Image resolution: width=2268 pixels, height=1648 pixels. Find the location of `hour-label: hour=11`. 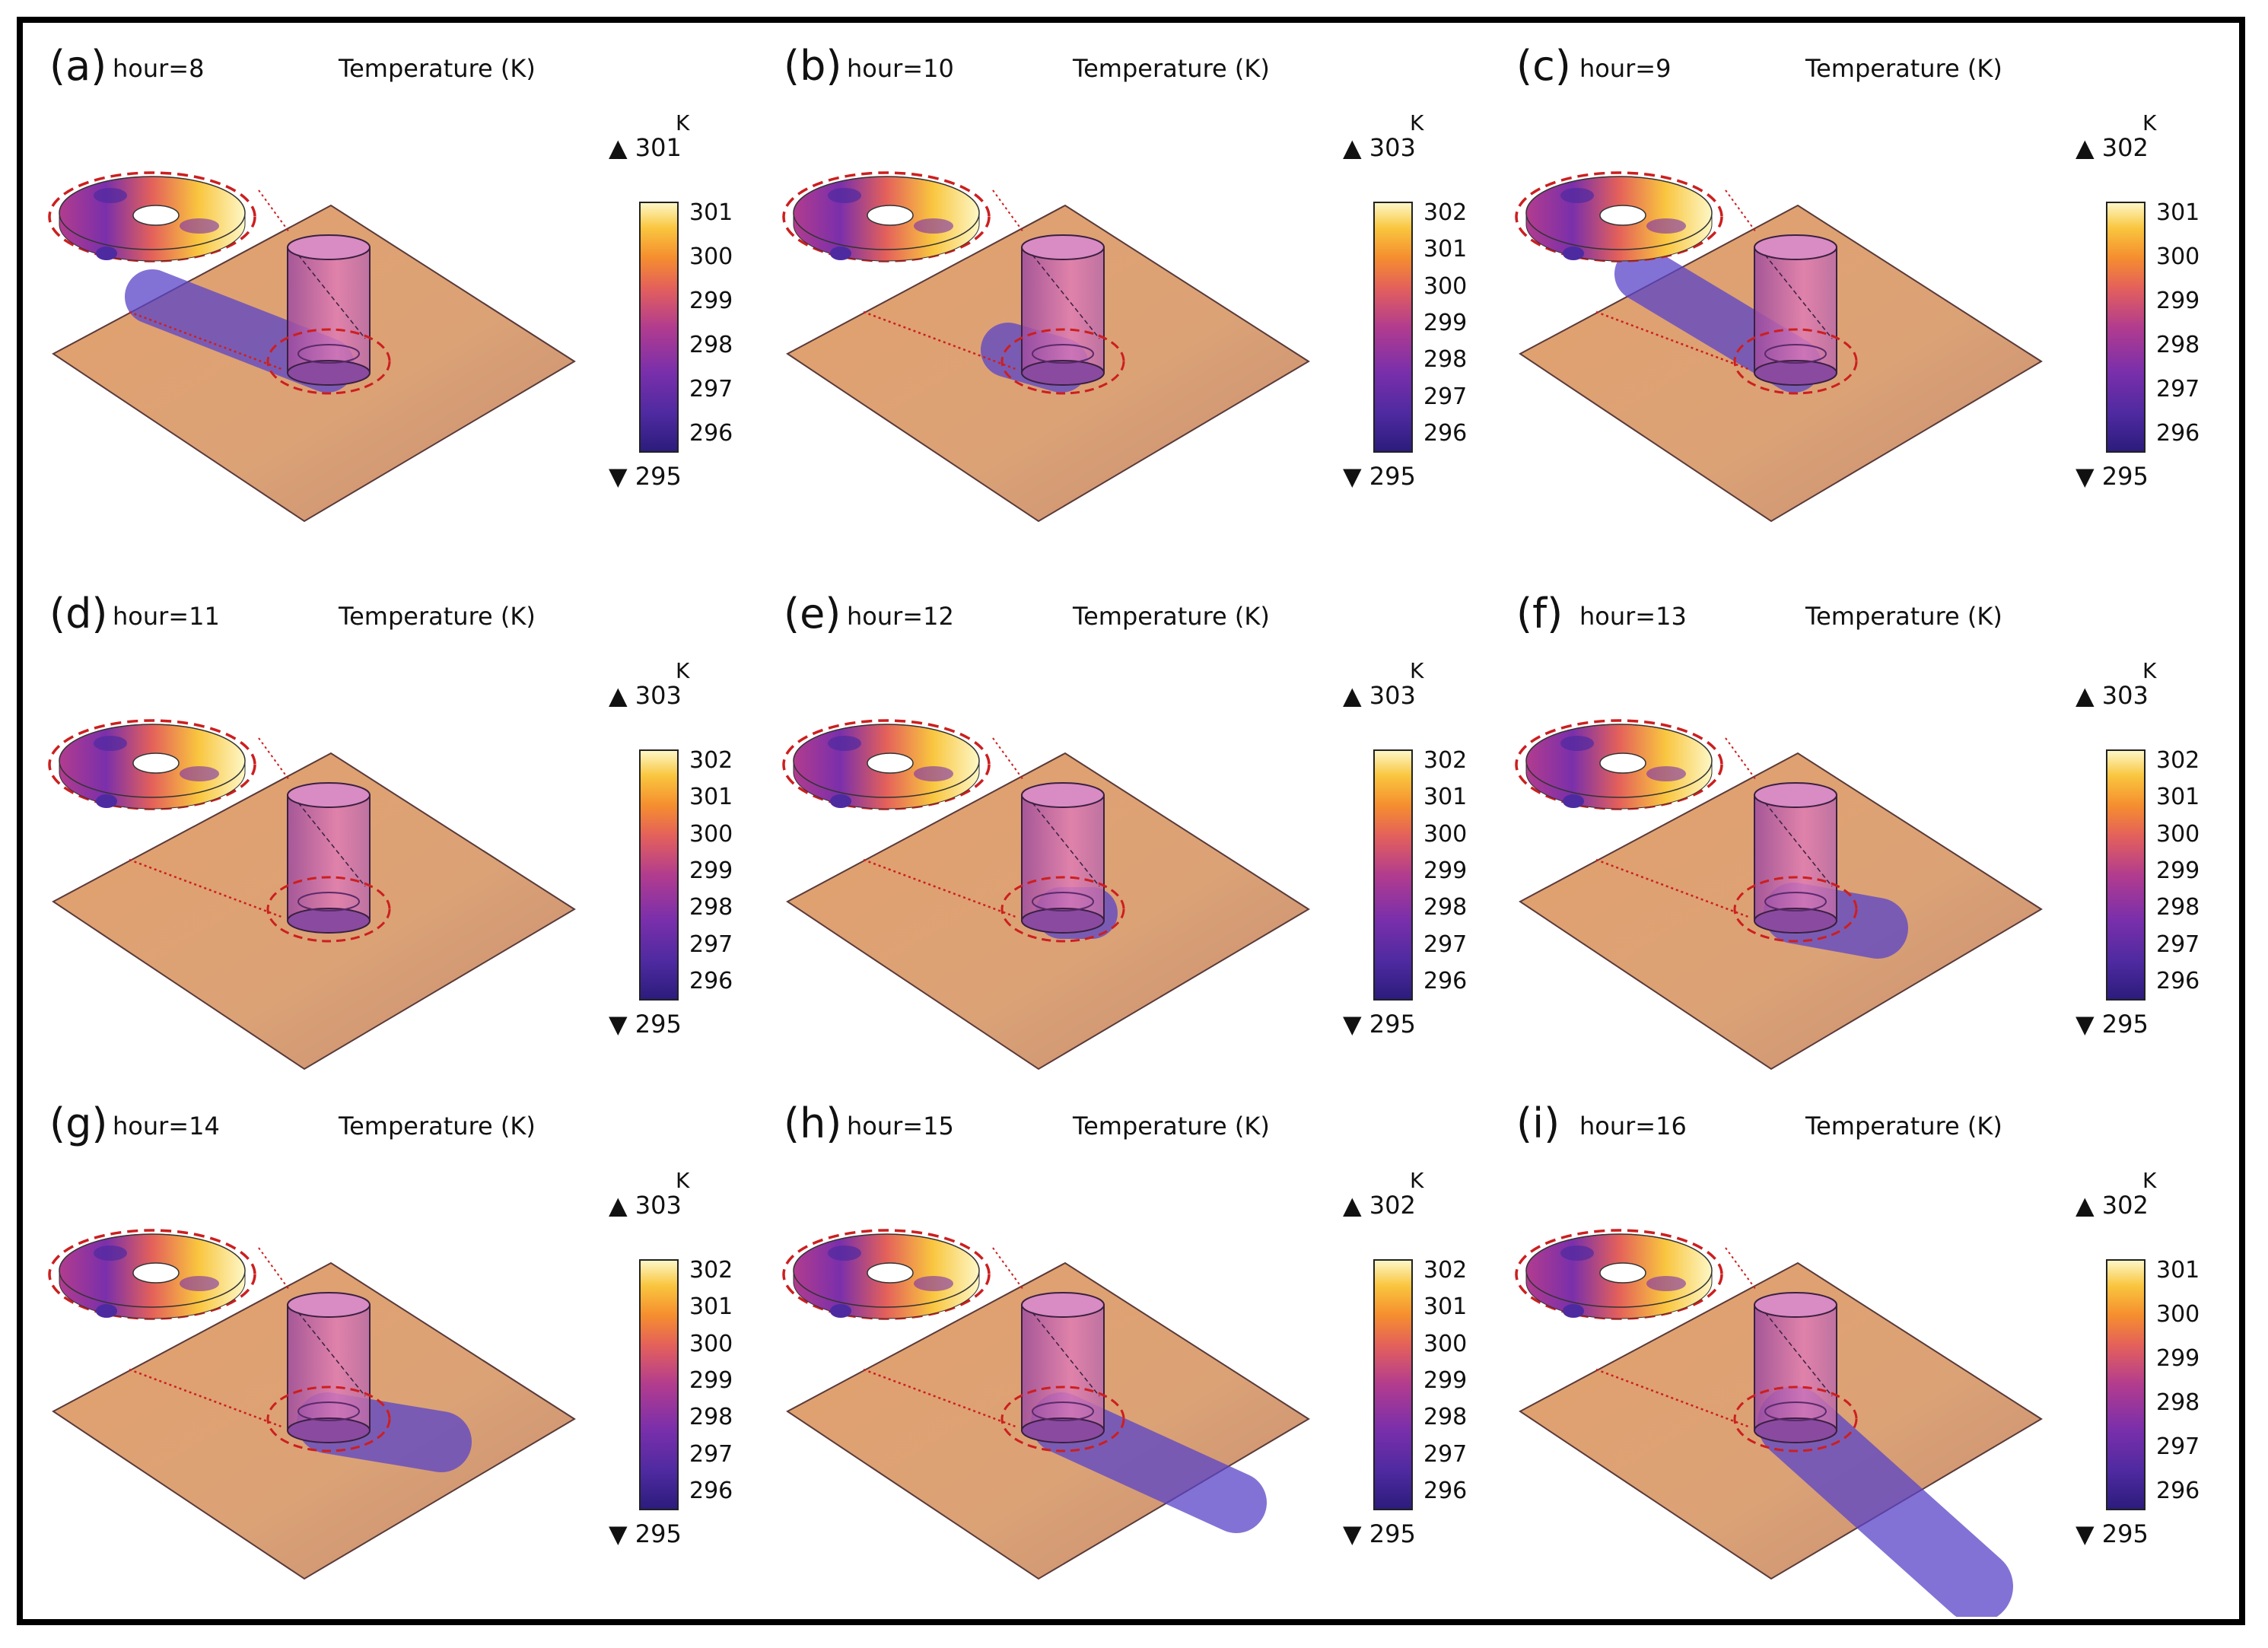

hour-label: hour=11 is located at coordinates (166, 616).